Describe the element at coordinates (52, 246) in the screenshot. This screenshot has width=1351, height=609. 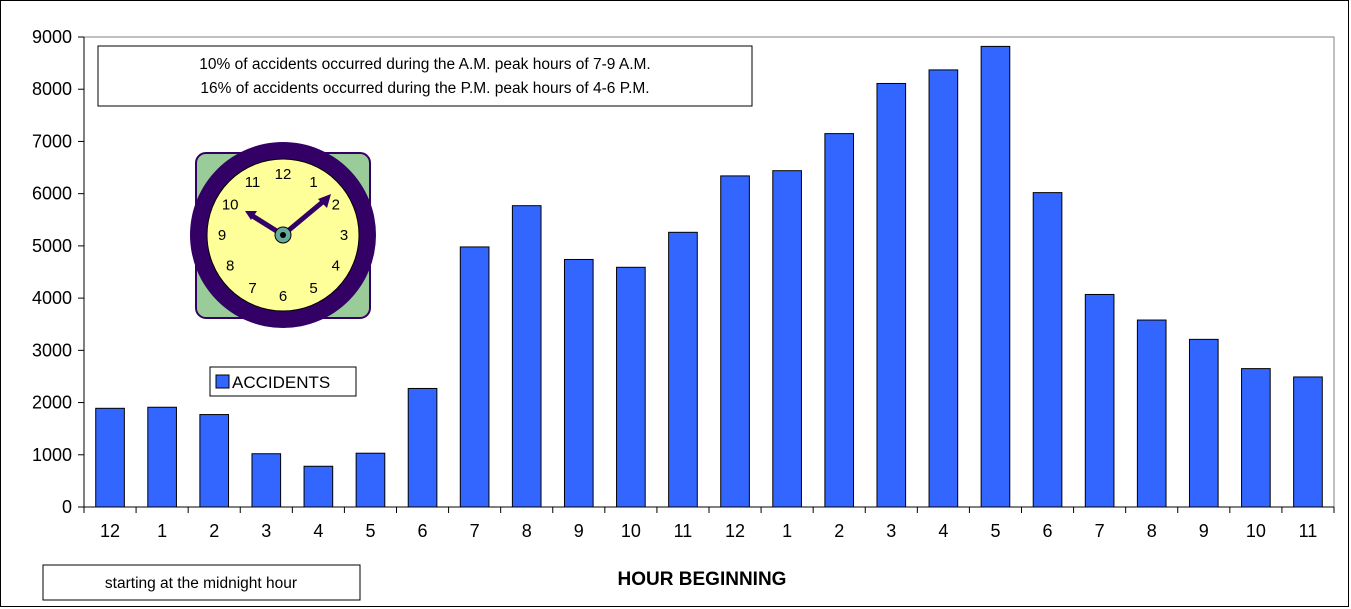
I see `y-tick-label: 5000` at that location.